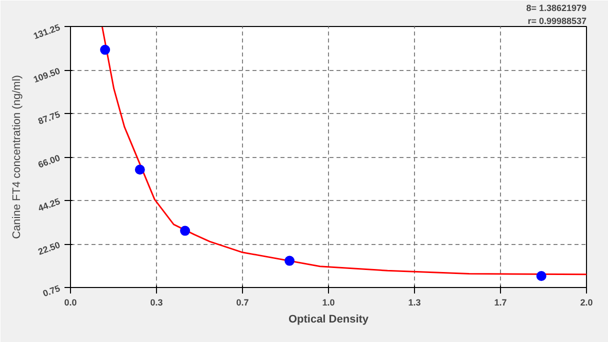 The image size is (608, 342). What do you see at coordinates (49, 161) in the screenshot?
I see `y-tick-label: 66.00` at bounding box center [49, 161].